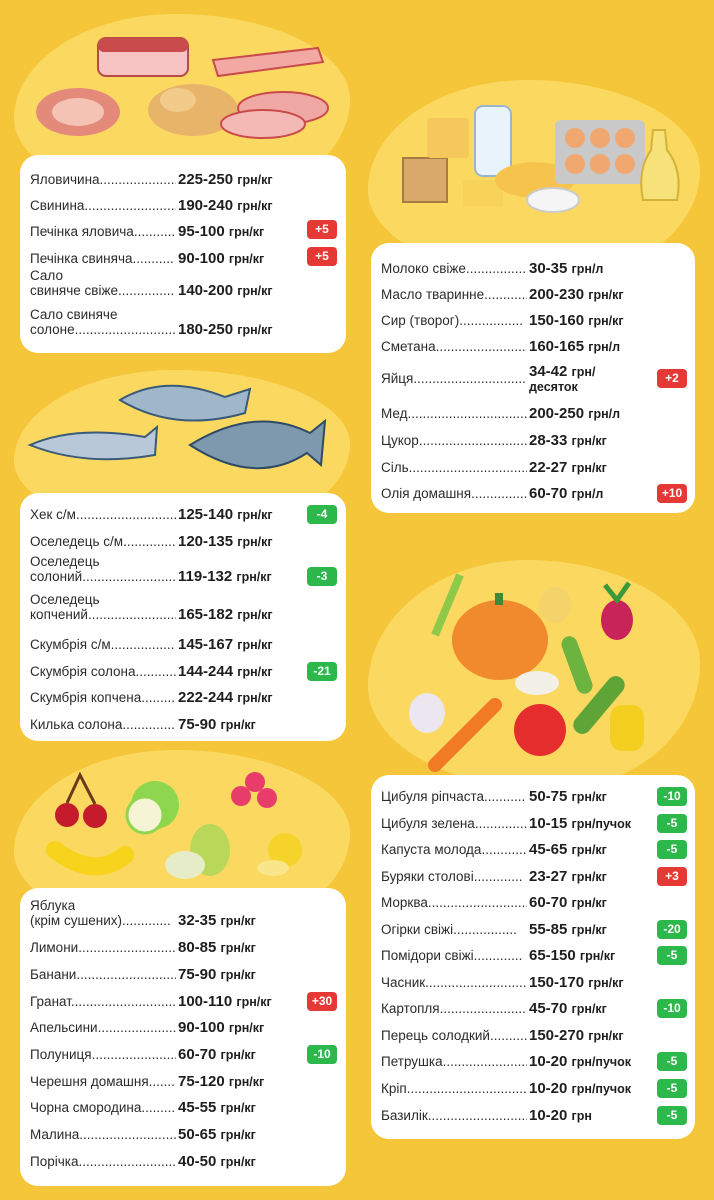 The width and height of the screenshot is (714, 1200). What do you see at coordinates (576, 294) in the screenshot?
I see `item-price: 200-230 грн/кг` at bounding box center [576, 294].